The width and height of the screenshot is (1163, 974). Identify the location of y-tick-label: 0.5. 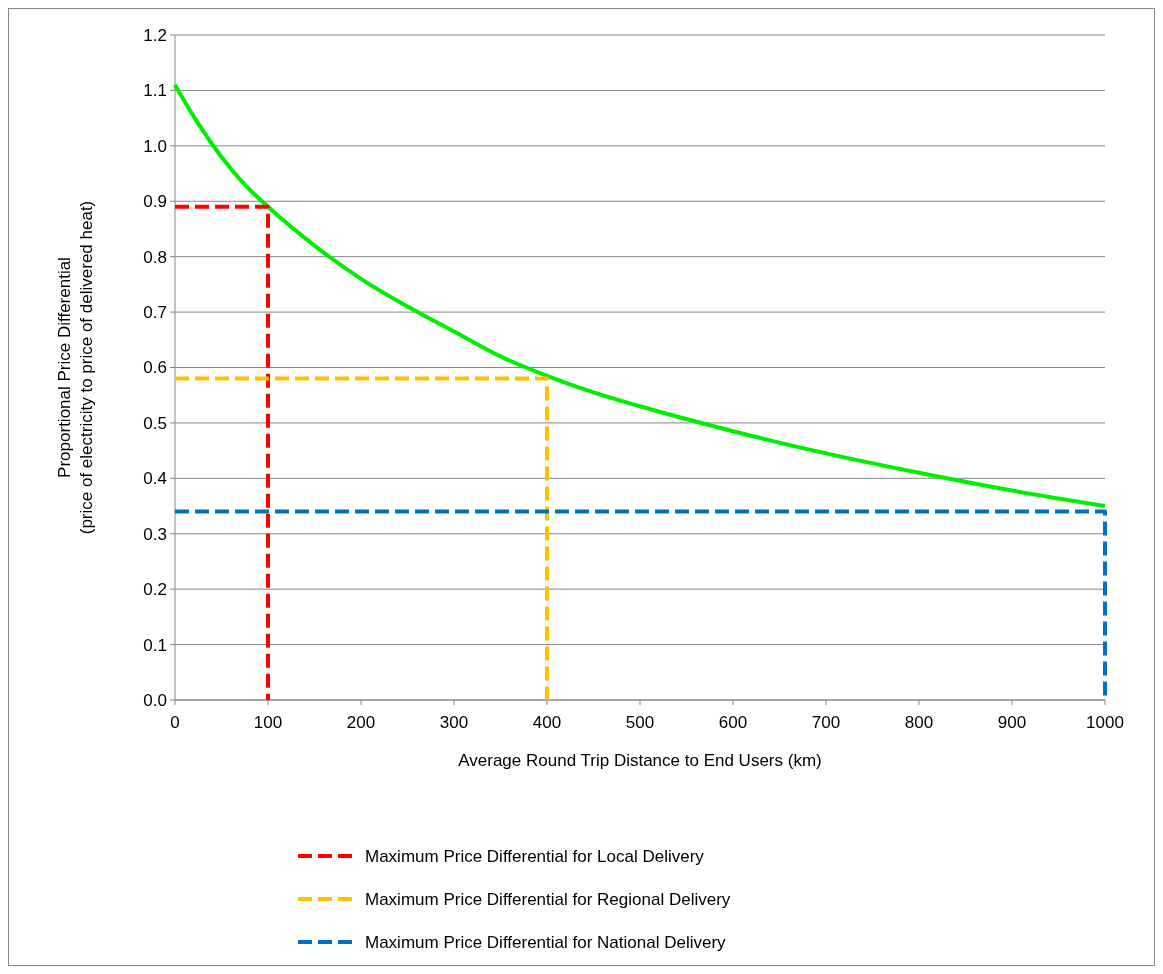
(155, 423).